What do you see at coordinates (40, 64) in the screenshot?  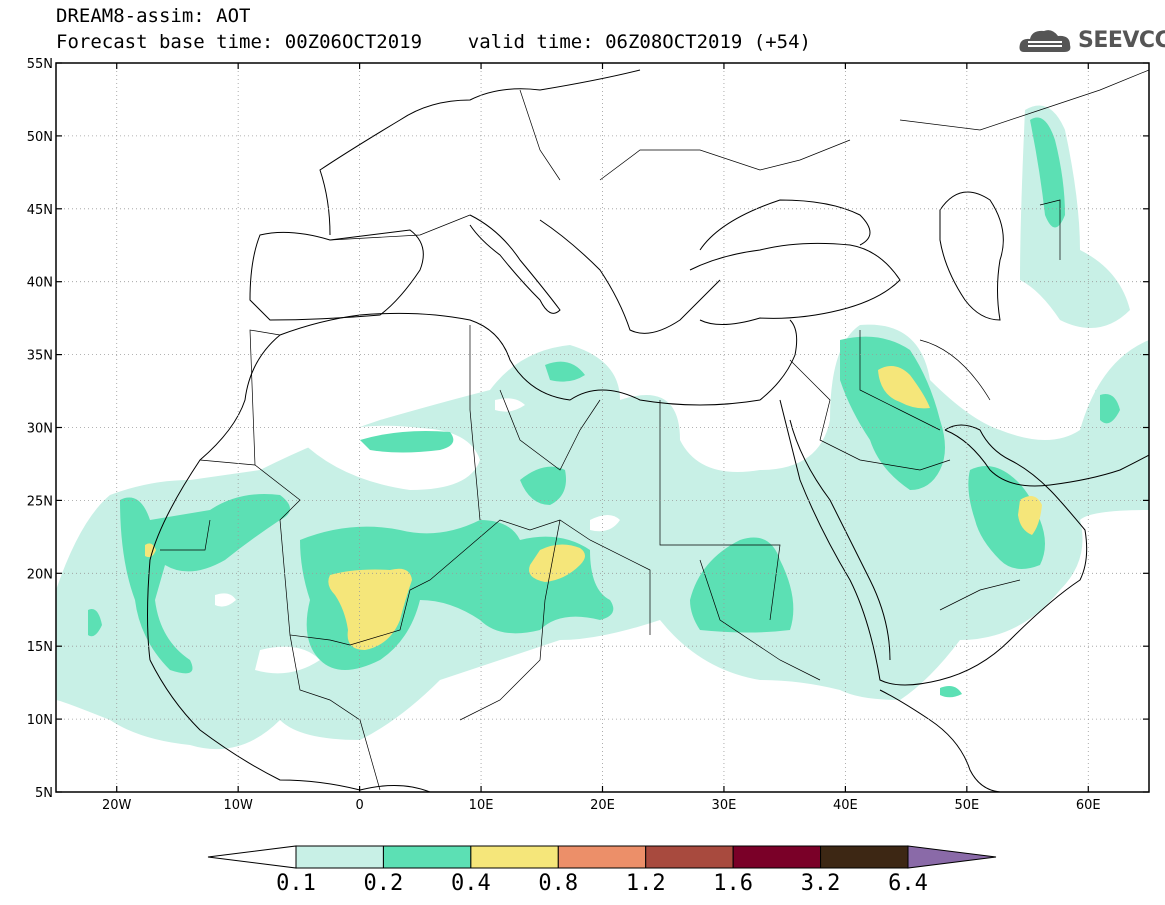 I see `lat-tick-label: 55N` at bounding box center [40, 64].